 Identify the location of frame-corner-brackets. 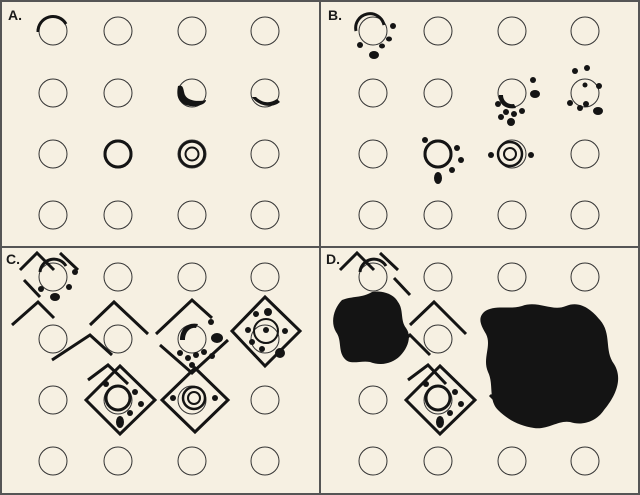
(375, 273).